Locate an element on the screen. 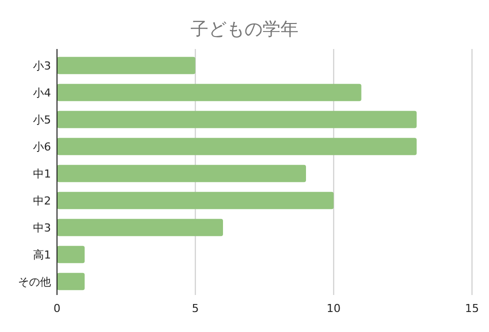  y-tick-label: その他 is located at coordinates (34, 282).